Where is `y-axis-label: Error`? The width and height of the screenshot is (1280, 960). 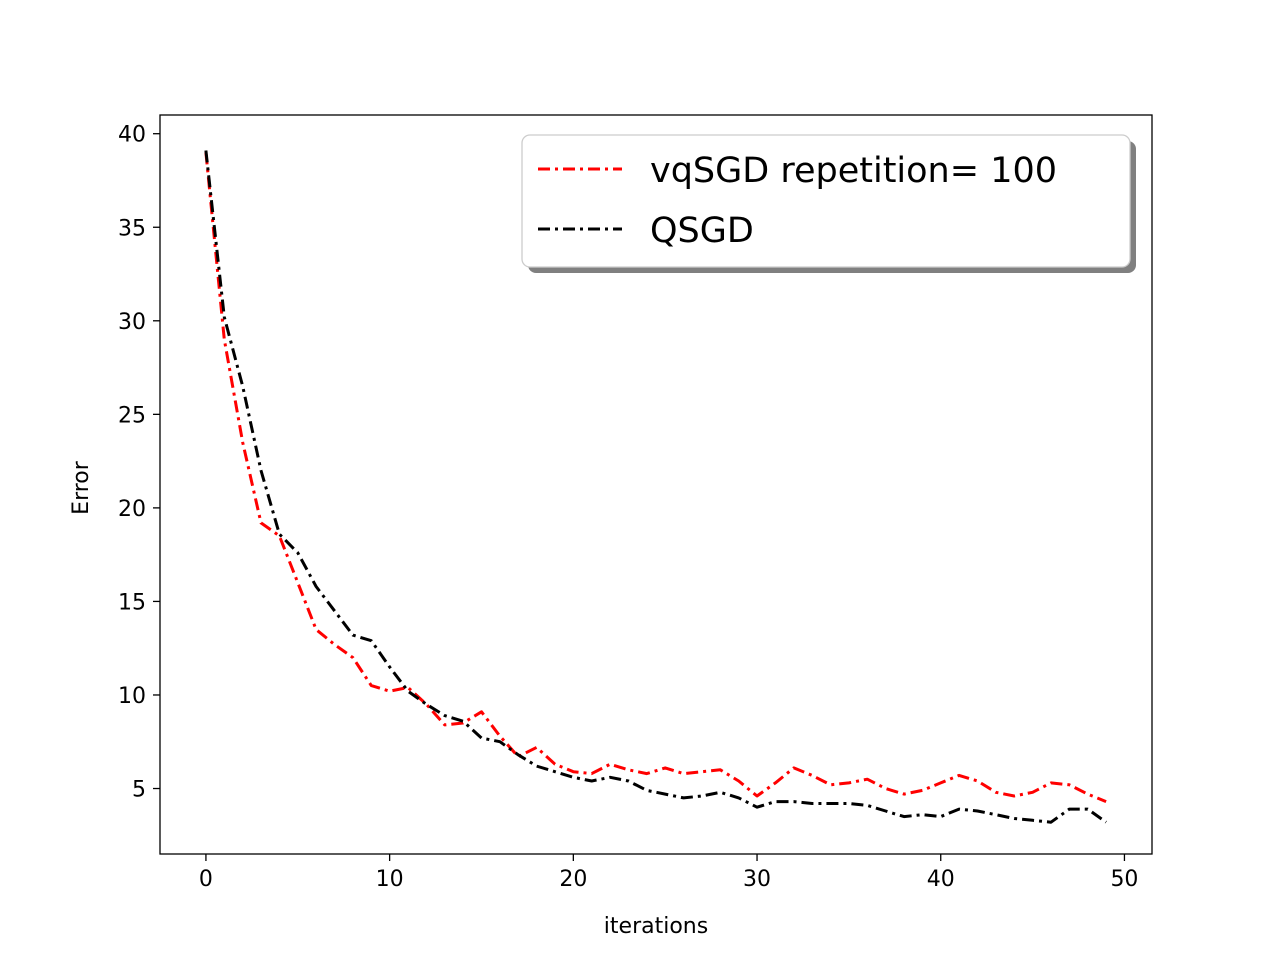
y-axis-label: Error is located at coordinates (81, 487).